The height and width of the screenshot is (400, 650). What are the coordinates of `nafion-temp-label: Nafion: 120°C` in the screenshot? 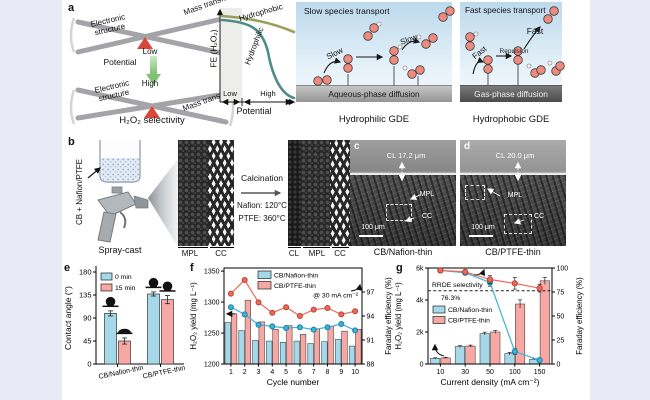 It's located at (262, 205).